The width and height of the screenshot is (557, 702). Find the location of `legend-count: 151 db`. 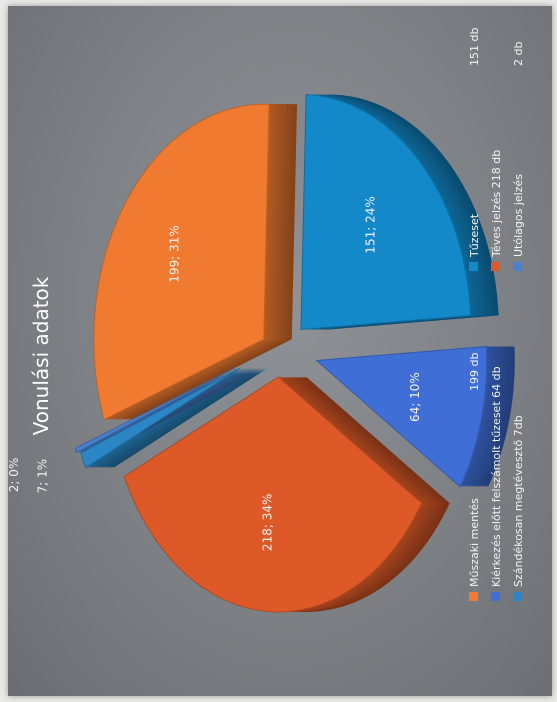

legend-count: 151 db is located at coordinates (474, 47).